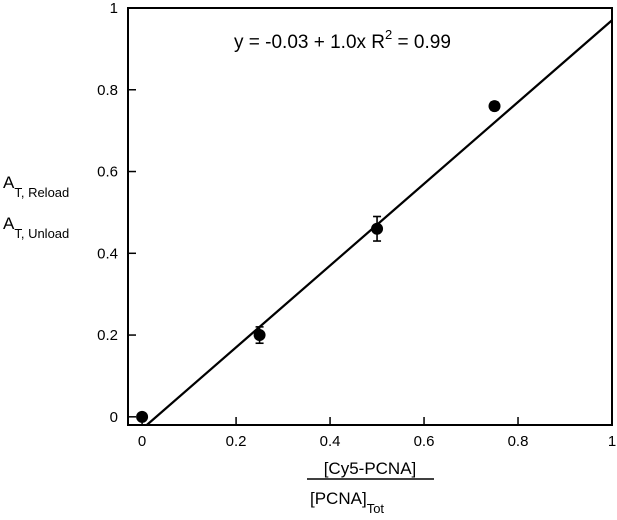  I want to click on svg-text: [Cy5-PCNA], so click(370, 468).